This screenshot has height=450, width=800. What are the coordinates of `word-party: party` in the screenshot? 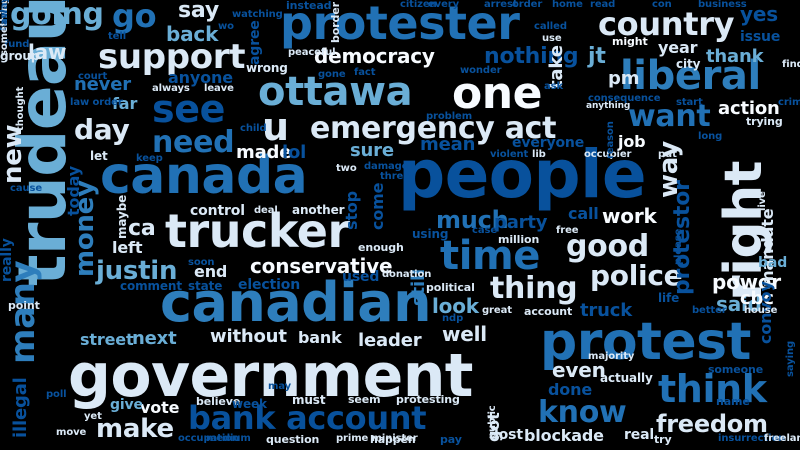 It's located at (520, 223).